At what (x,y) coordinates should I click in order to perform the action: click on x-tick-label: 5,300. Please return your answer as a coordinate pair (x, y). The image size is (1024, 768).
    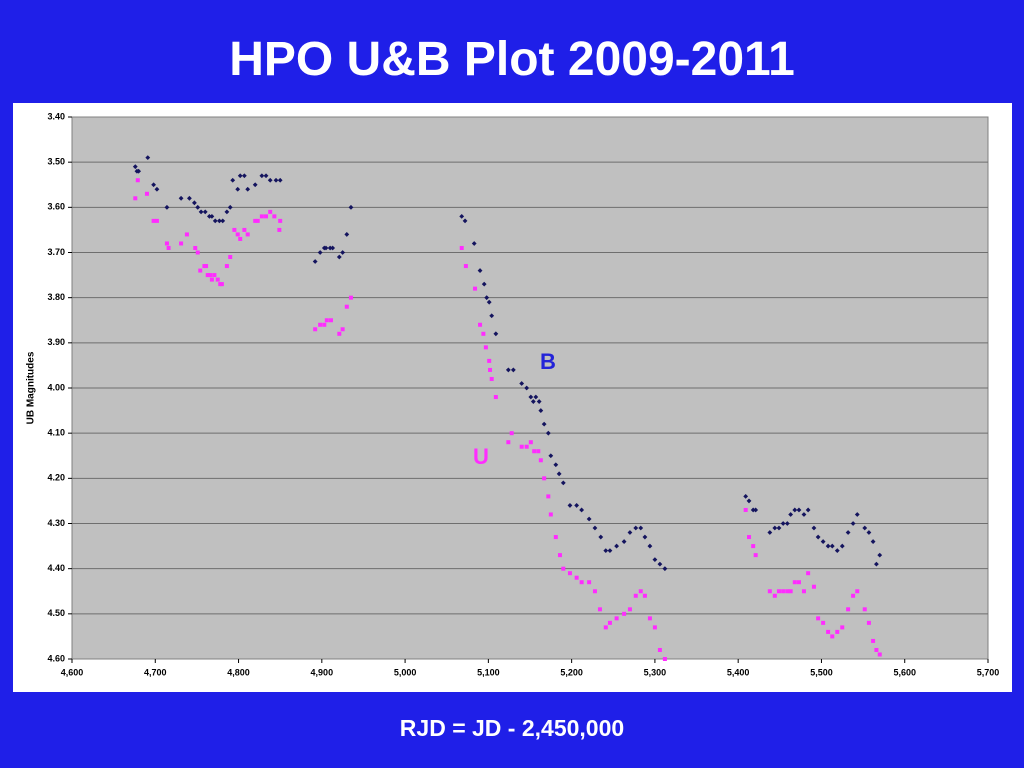
    Looking at the image, I should click on (655, 672).